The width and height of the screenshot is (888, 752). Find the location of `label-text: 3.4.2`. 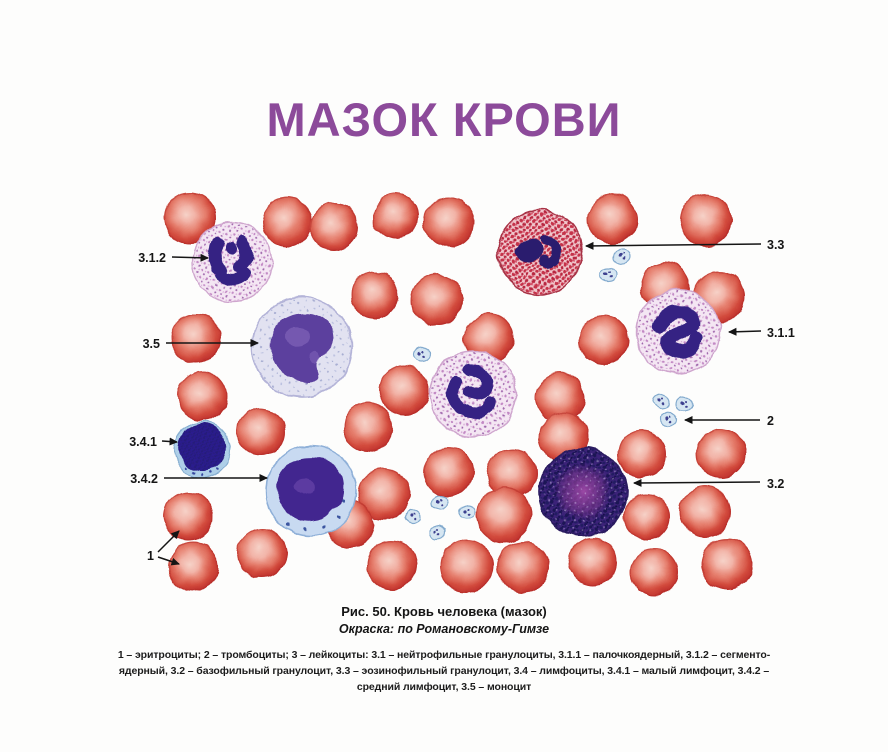

label-text: 3.4.2 is located at coordinates (144, 479).